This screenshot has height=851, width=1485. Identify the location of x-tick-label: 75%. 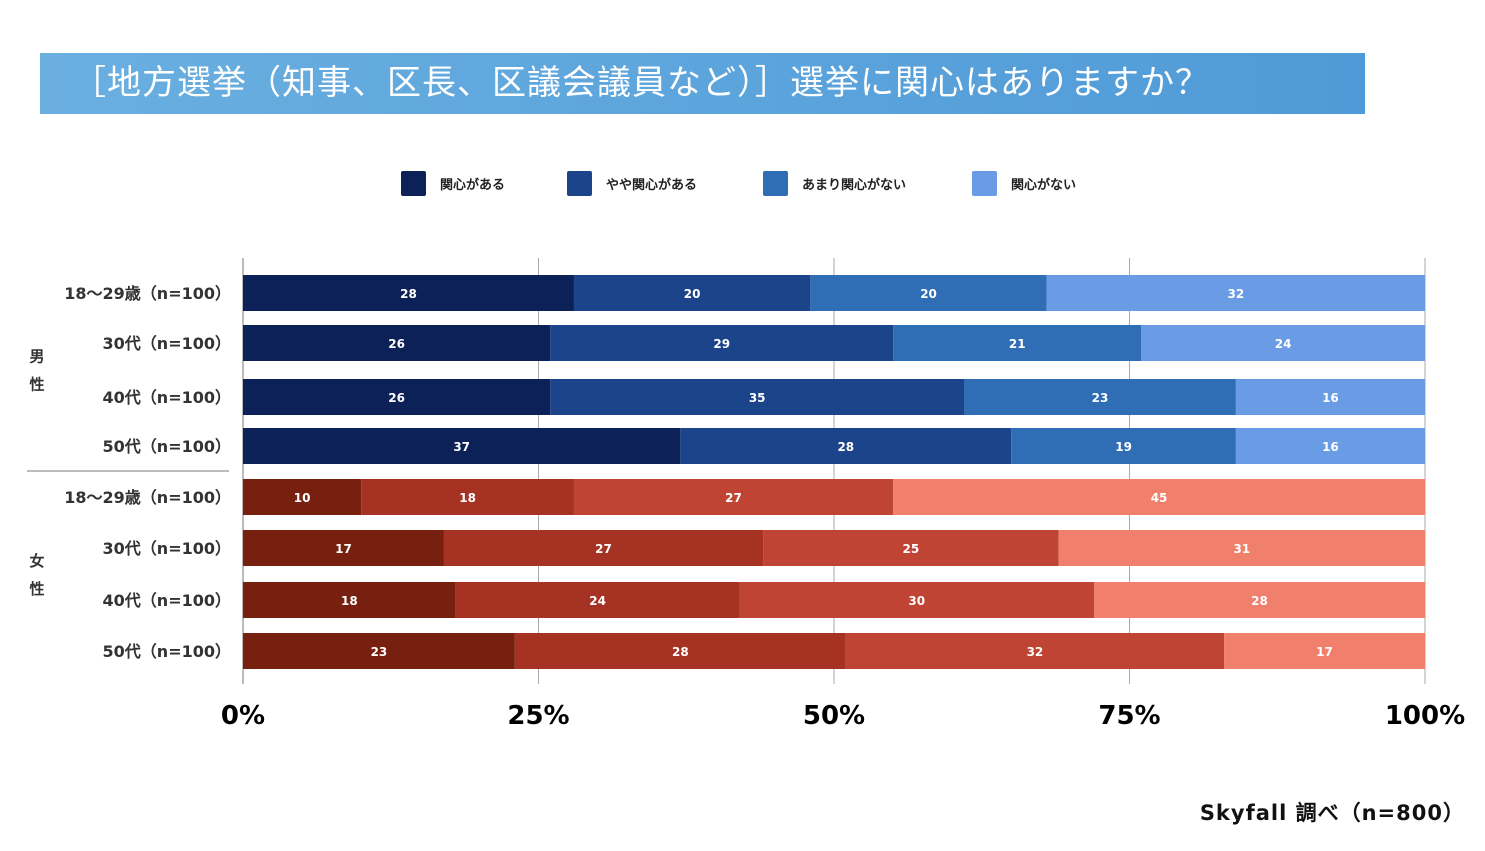
(1129, 716).